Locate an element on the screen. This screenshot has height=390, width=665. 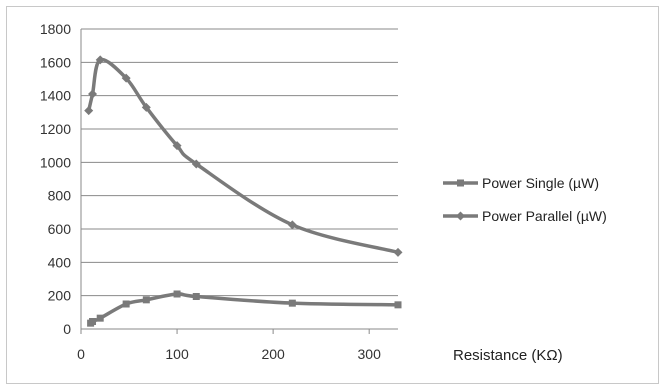
y-tick-label: 1200 is located at coordinates (55, 129).